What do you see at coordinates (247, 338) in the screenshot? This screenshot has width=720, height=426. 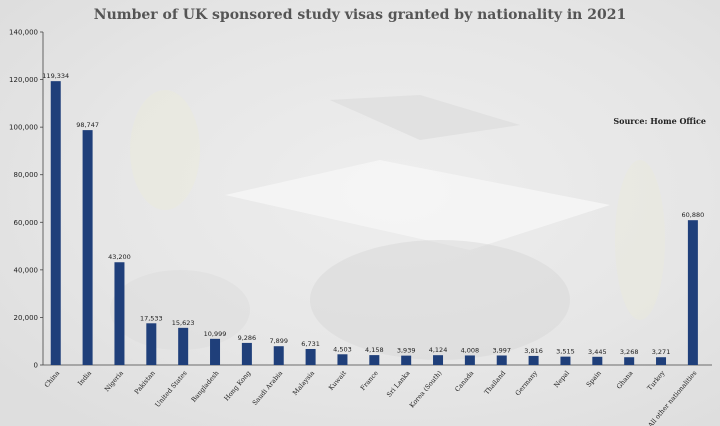 I see `bar-value-label: 9,286` at bounding box center [247, 338].